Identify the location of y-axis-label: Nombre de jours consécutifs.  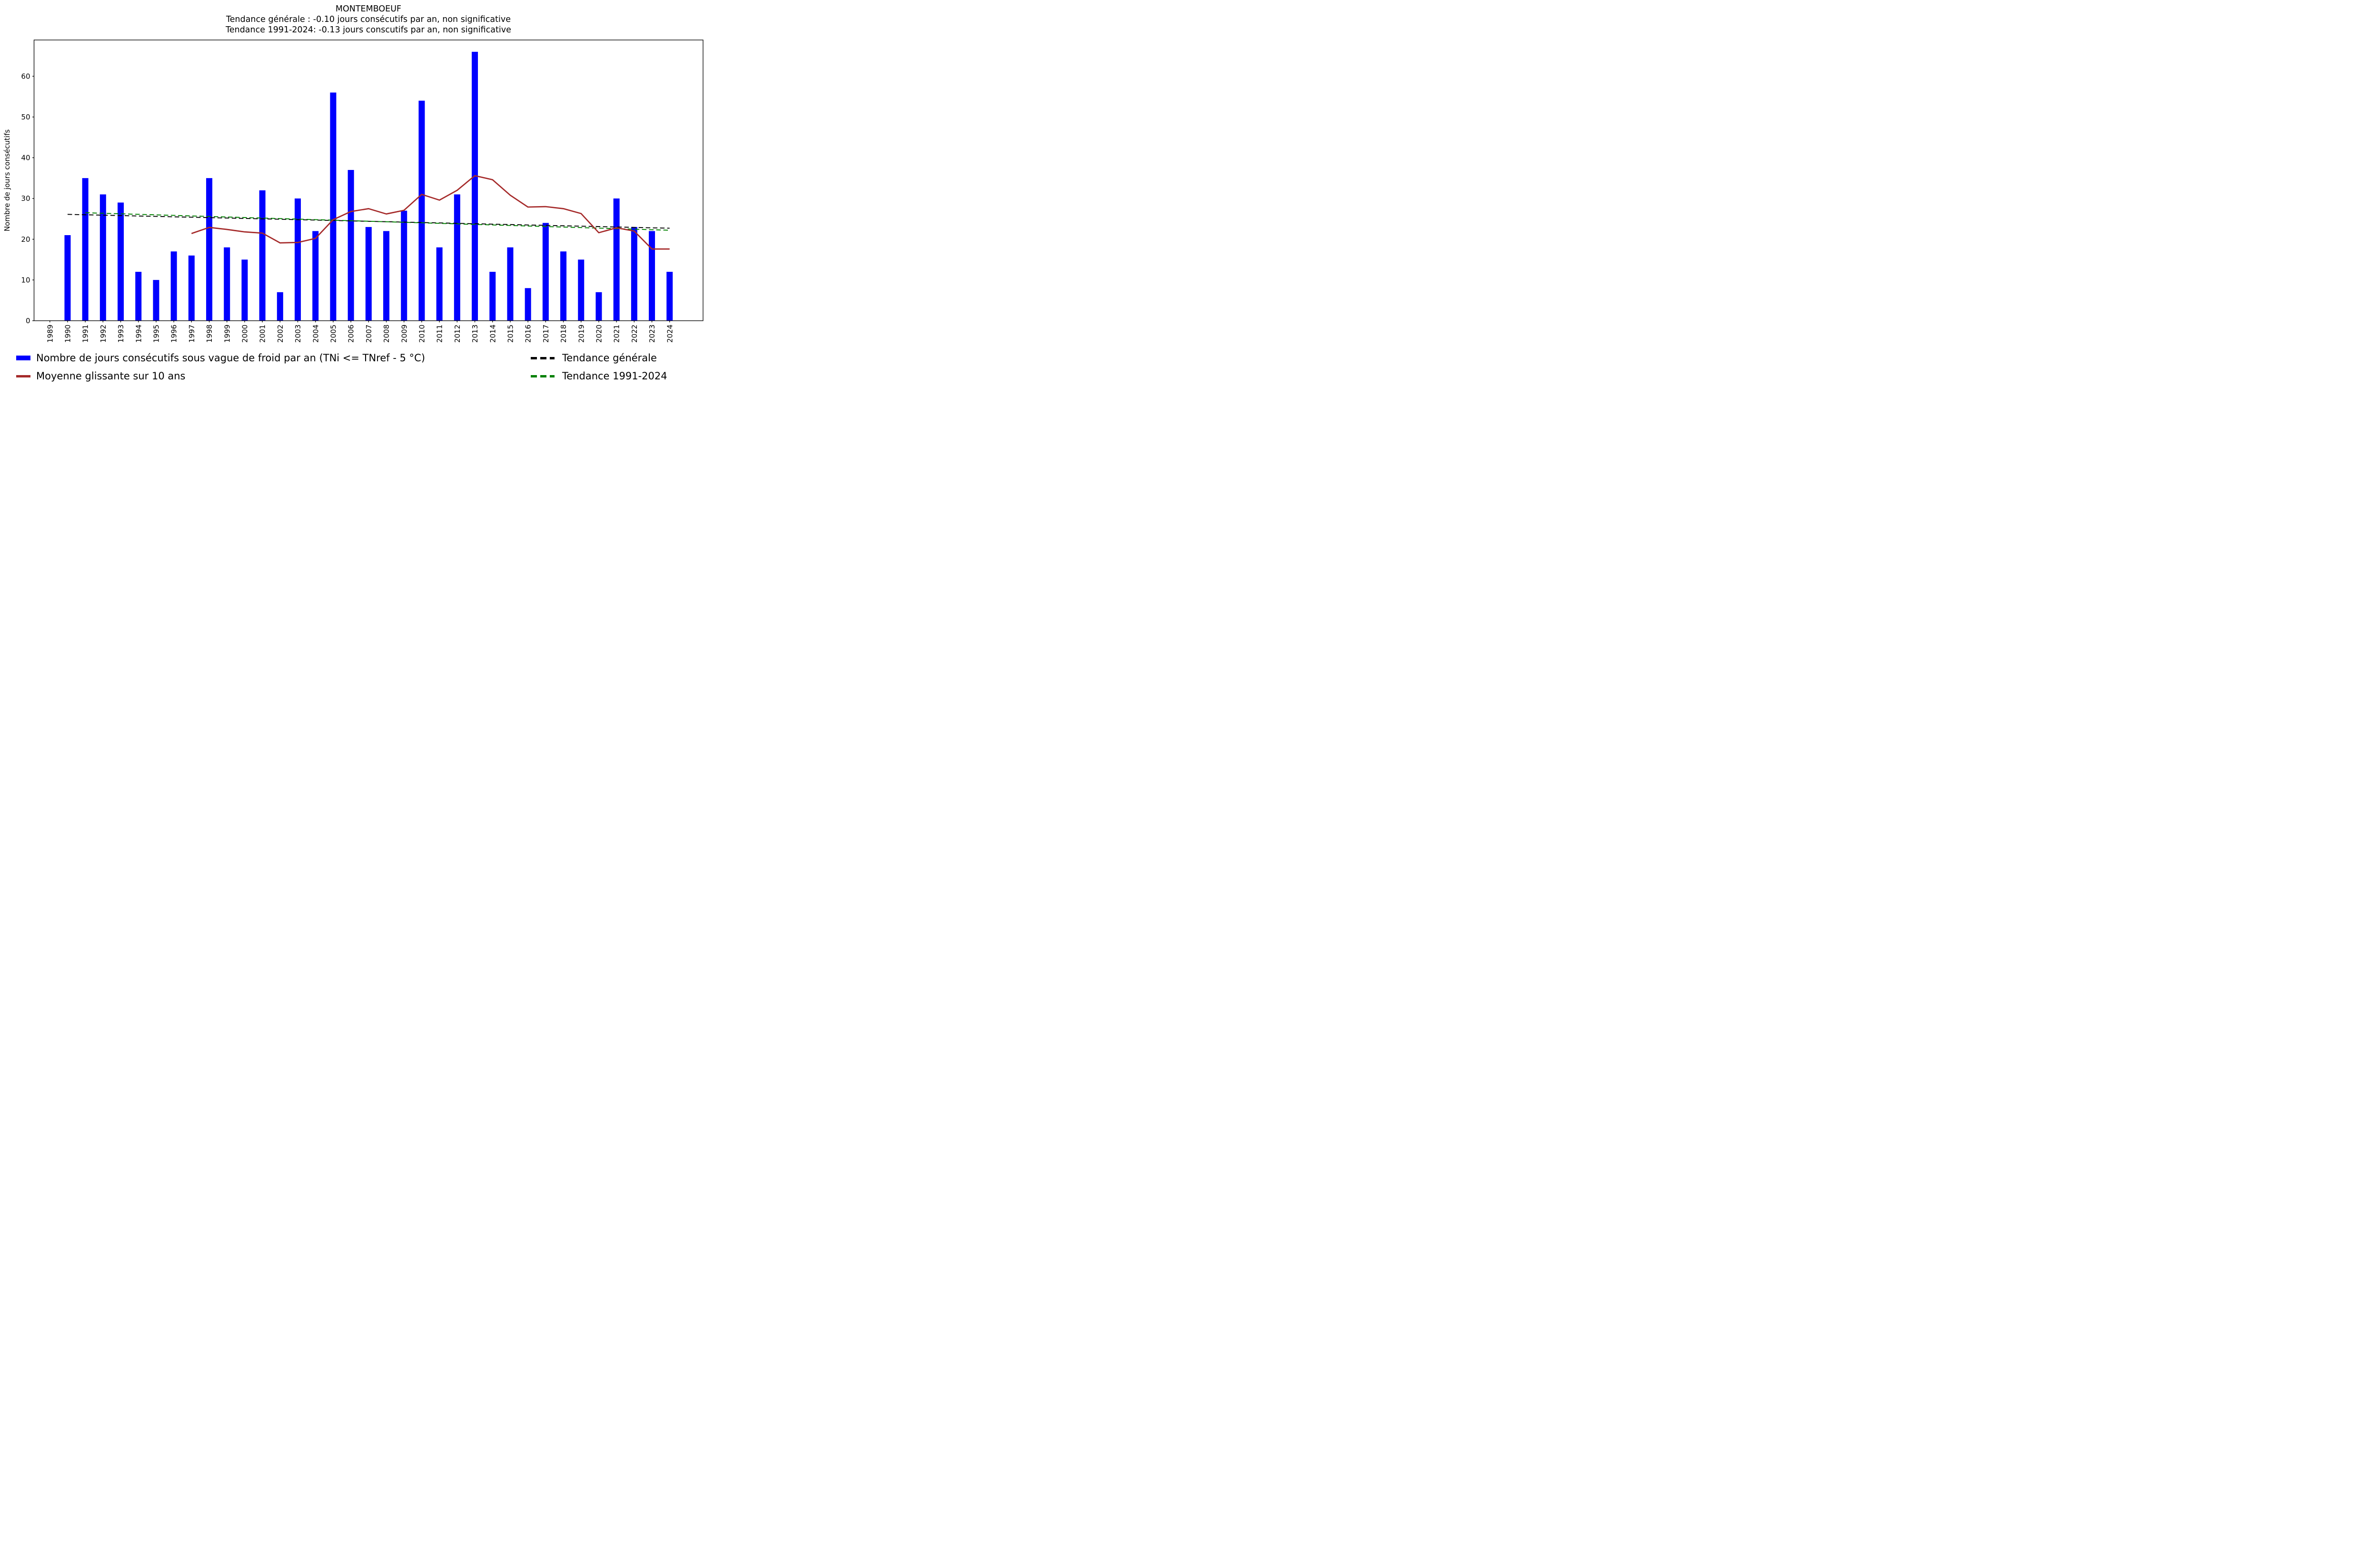
(7, 180).